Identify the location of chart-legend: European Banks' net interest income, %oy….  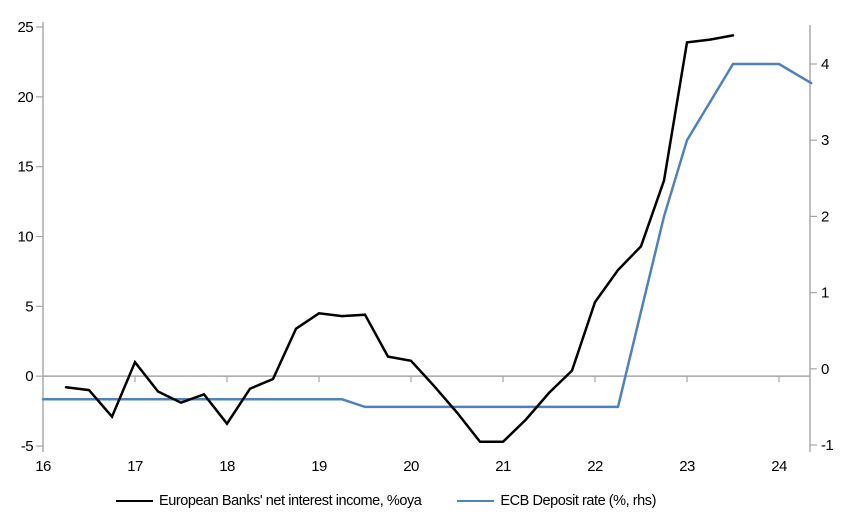
(386, 501).